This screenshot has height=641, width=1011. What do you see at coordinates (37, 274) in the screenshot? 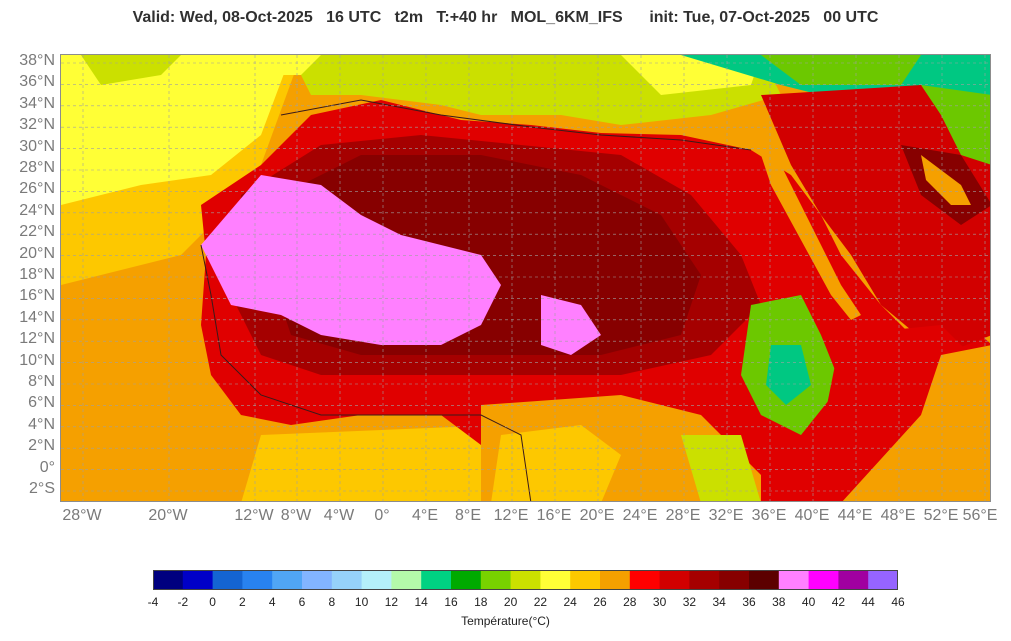
I see `lat-label: 18°N` at bounding box center [37, 274].